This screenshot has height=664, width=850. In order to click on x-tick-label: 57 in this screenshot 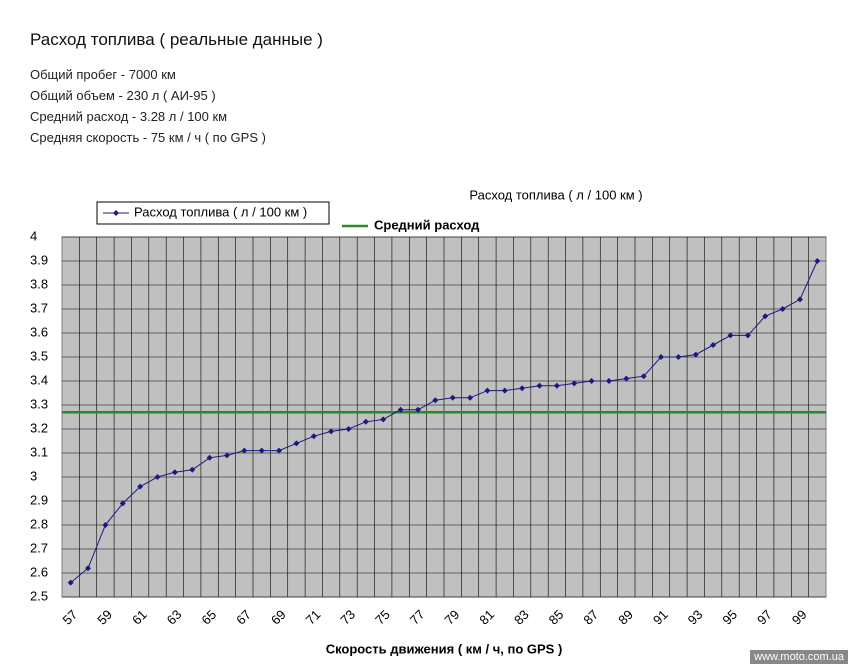, I will do `click(70, 617)`.